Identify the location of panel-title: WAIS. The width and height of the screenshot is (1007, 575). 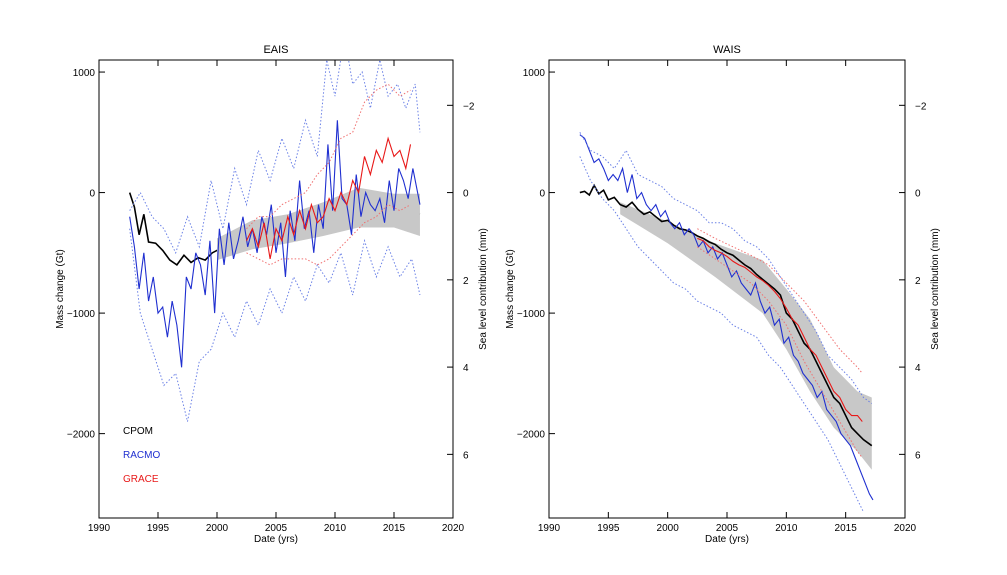
(727, 50).